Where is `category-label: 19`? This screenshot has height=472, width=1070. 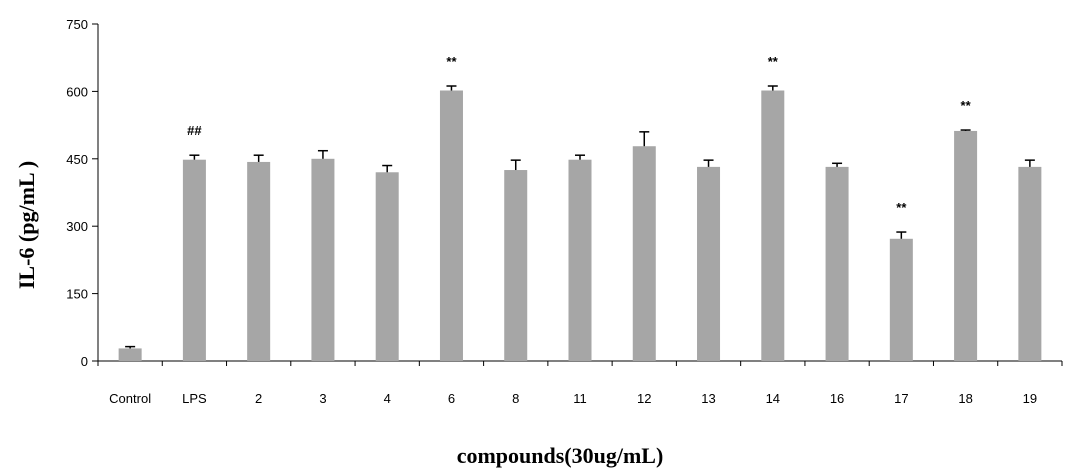 category-label: 19 is located at coordinates (1030, 398).